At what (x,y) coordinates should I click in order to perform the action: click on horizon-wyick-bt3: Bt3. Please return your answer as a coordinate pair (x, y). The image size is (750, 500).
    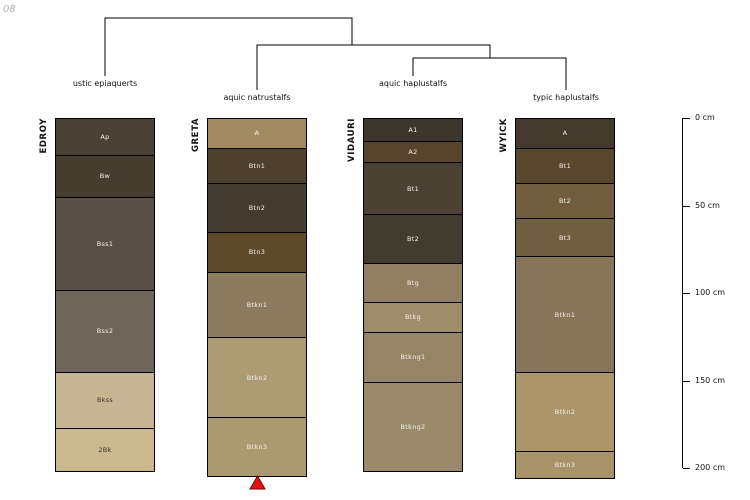
    Looking at the image, I should click on (565, 238).